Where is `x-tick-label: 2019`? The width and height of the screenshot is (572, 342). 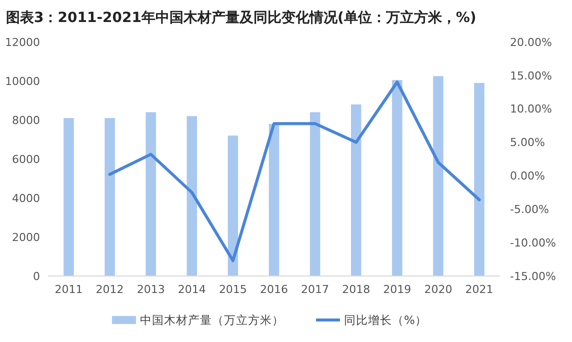 x-tick-label: 2019 is located at coordinates (397, 289).